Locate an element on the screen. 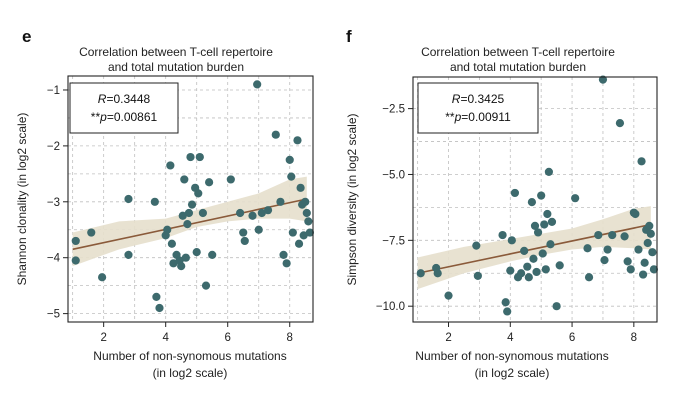 The image size is (676, 406). correlation-r: R=0.3448 is located at coordinates (124, 99).